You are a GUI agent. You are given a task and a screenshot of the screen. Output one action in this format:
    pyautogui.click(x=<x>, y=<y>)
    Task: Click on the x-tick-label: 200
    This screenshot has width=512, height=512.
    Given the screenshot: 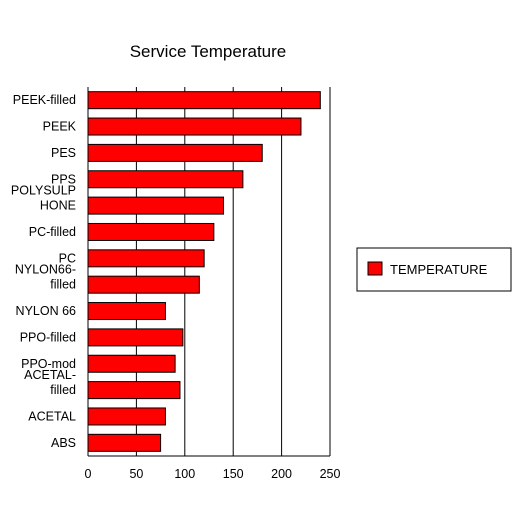 What is the action you would take?
    pyautogui.click(x=281, y=474)
    